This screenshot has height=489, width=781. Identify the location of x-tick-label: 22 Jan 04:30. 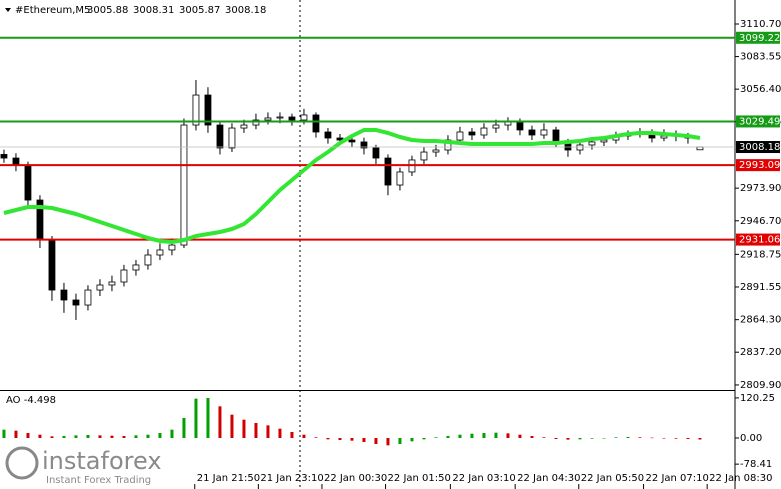
(548, 478).